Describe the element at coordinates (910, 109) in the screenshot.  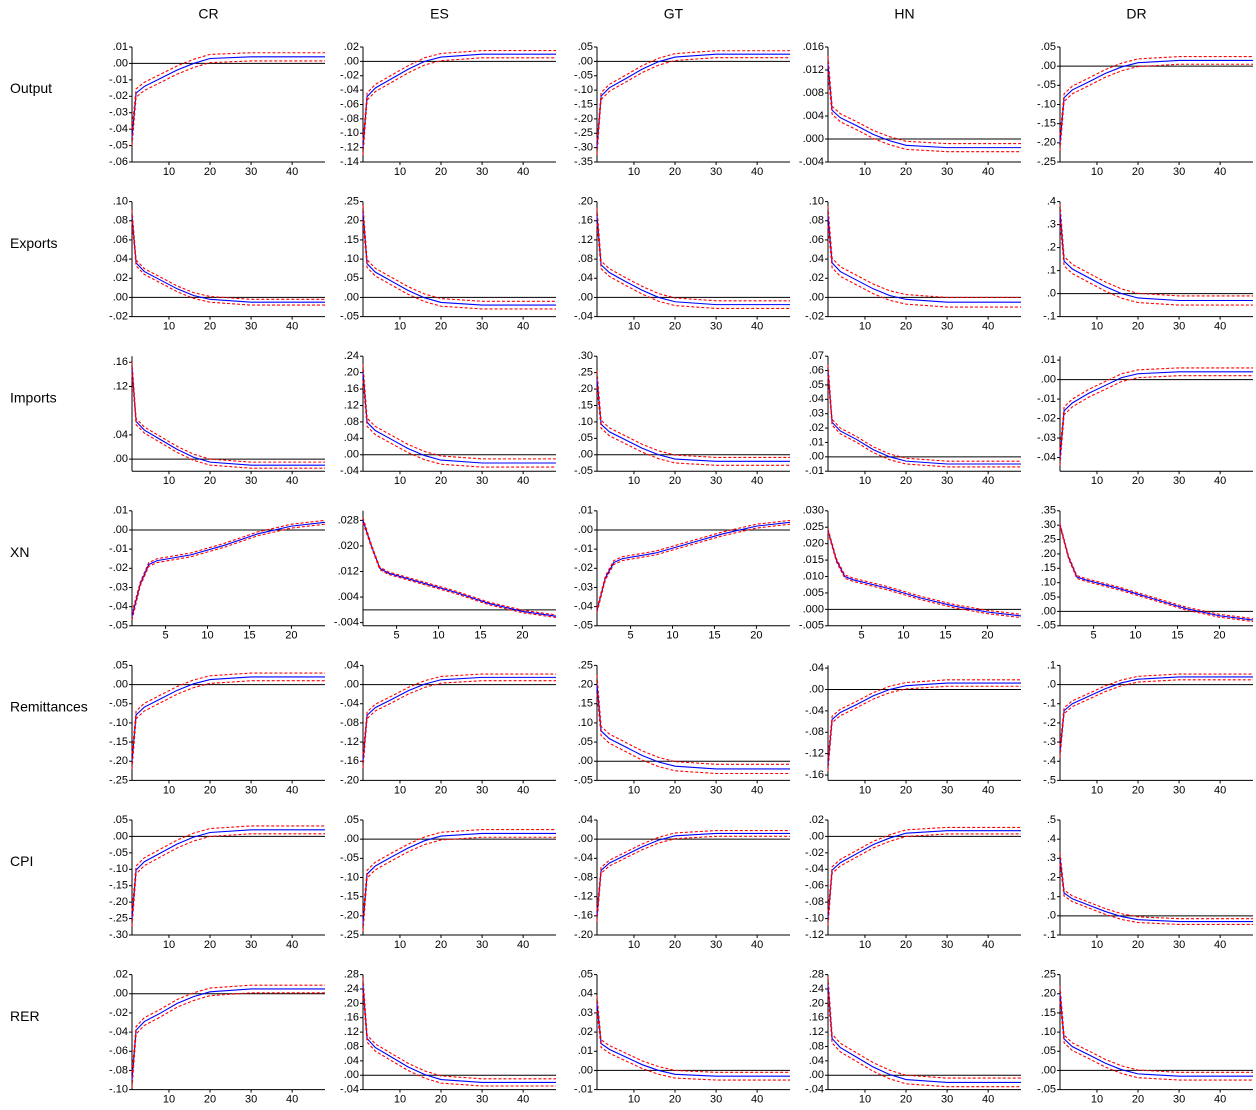
I see `panel: .016 .012 .008 .004 .000 -.004 10 20 30 40` at that location.